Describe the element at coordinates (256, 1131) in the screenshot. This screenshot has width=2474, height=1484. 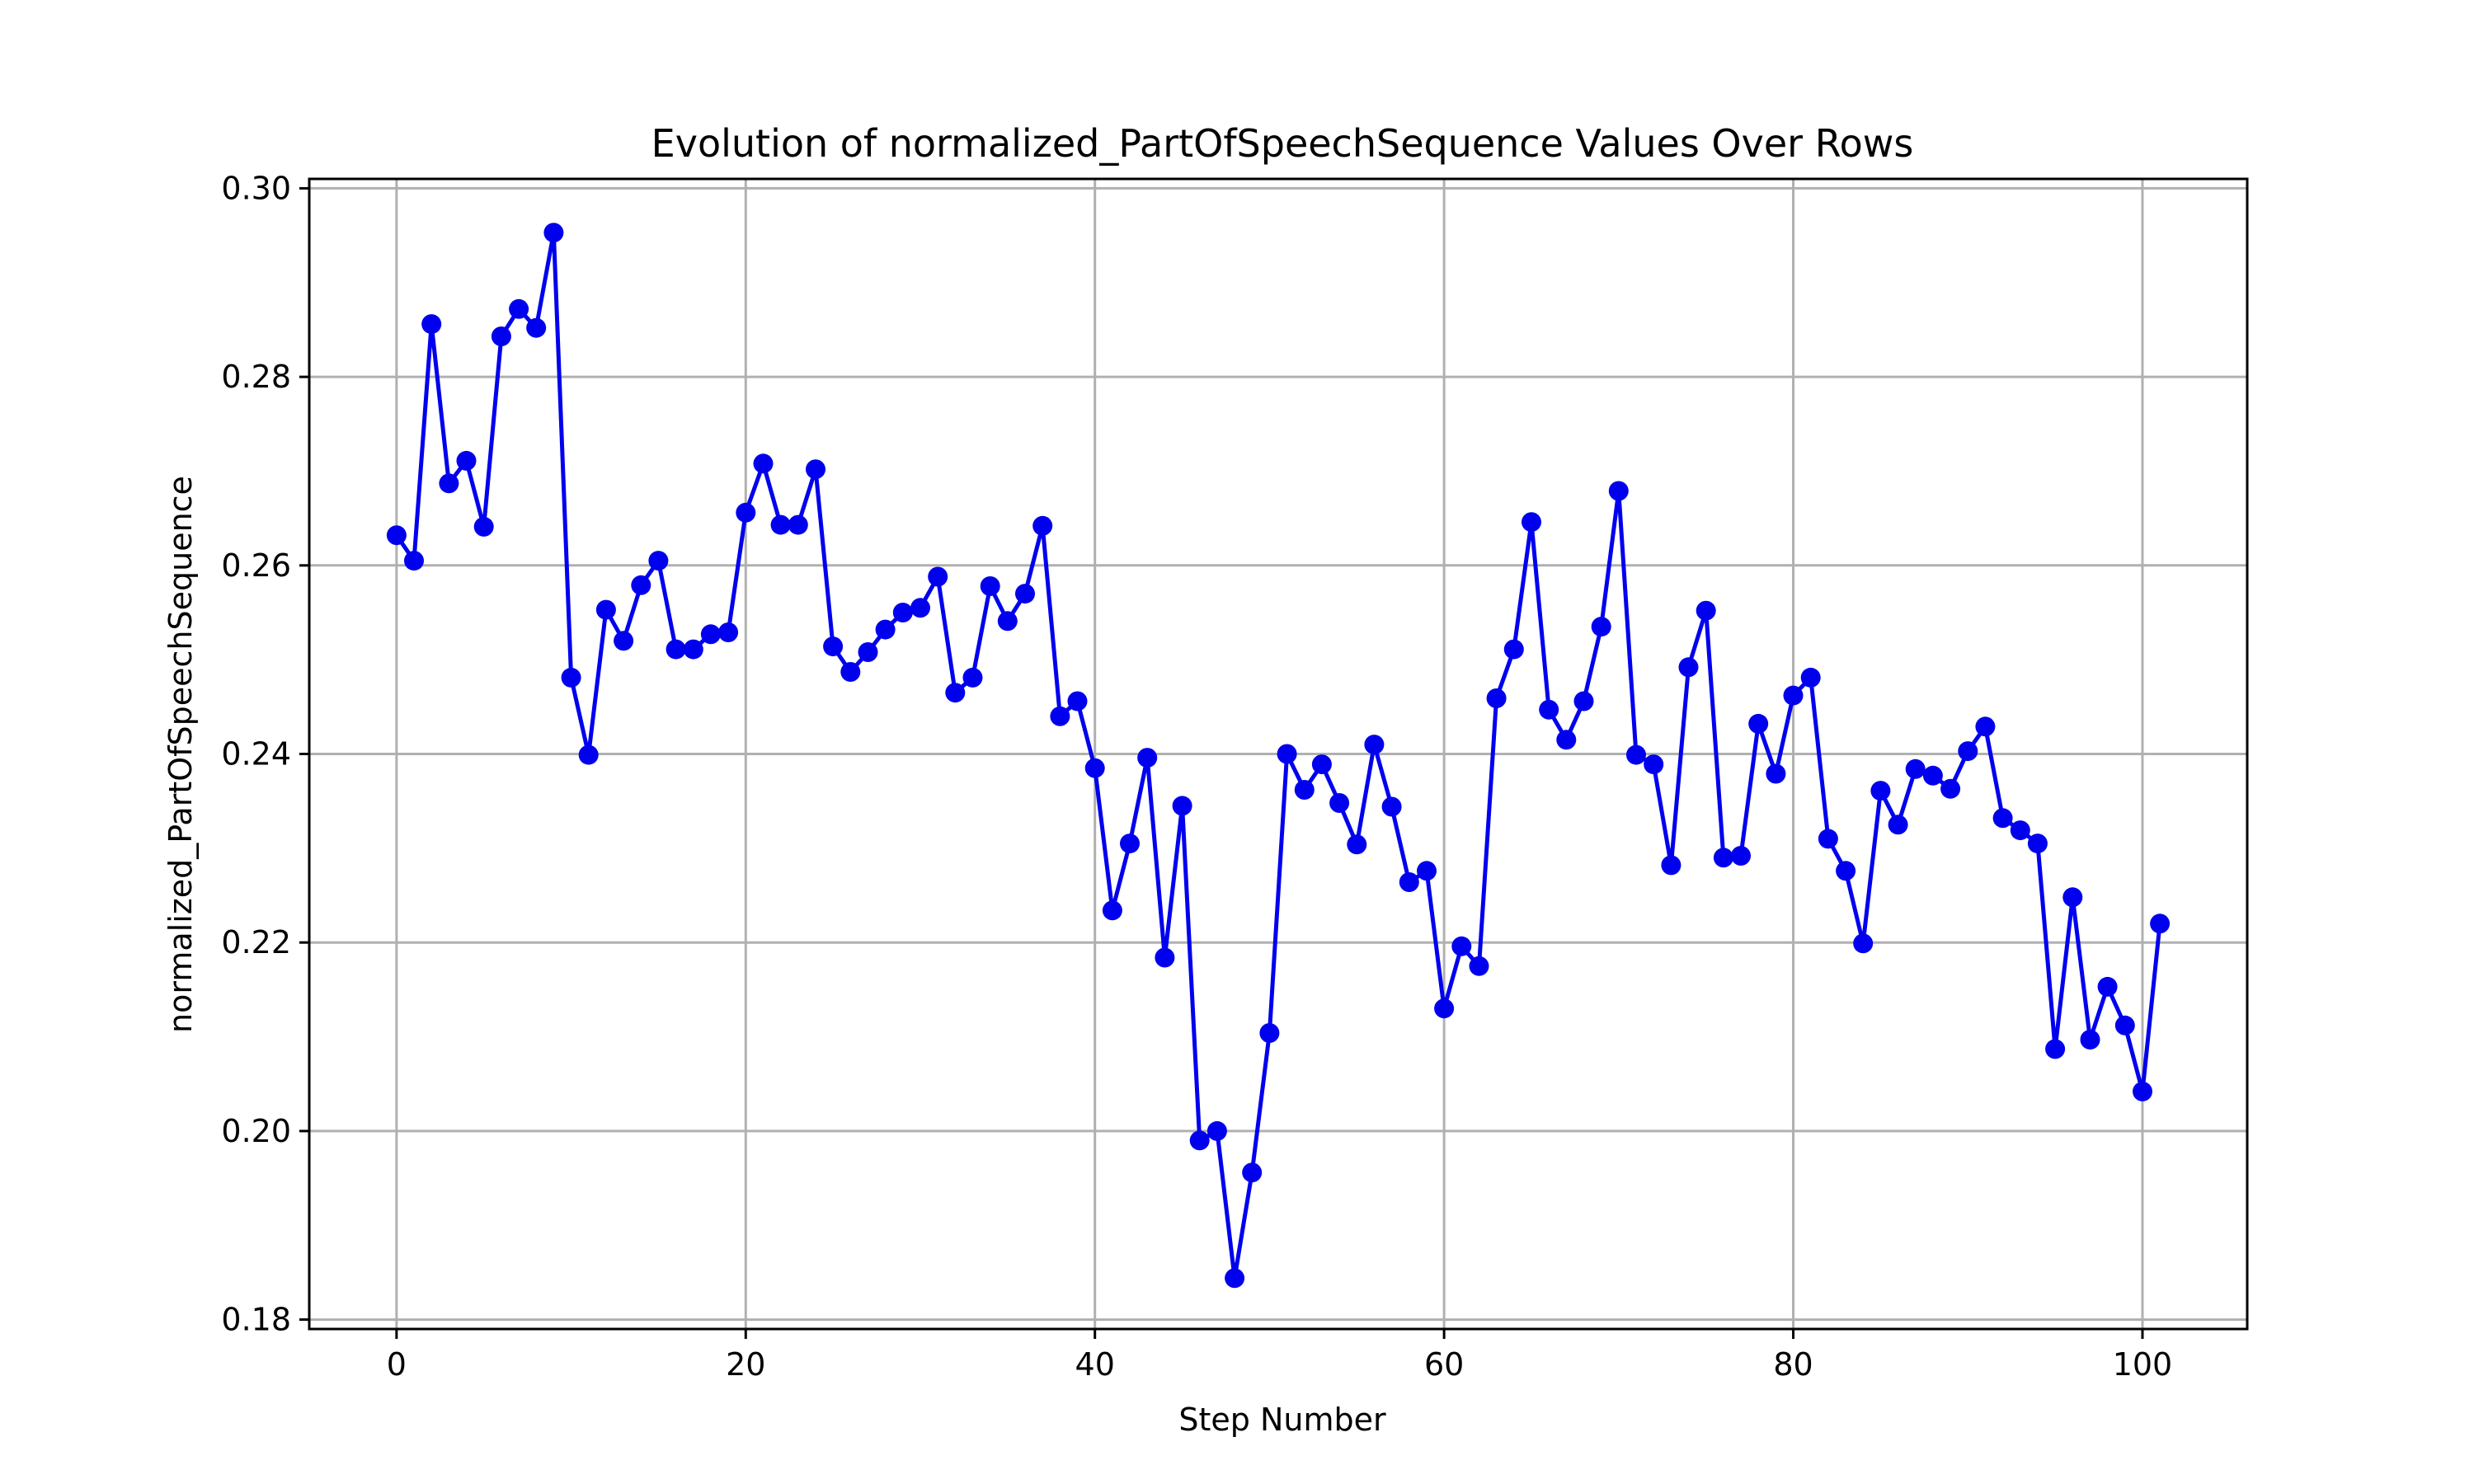
I see `y-tick-label: 0.20` at that location.